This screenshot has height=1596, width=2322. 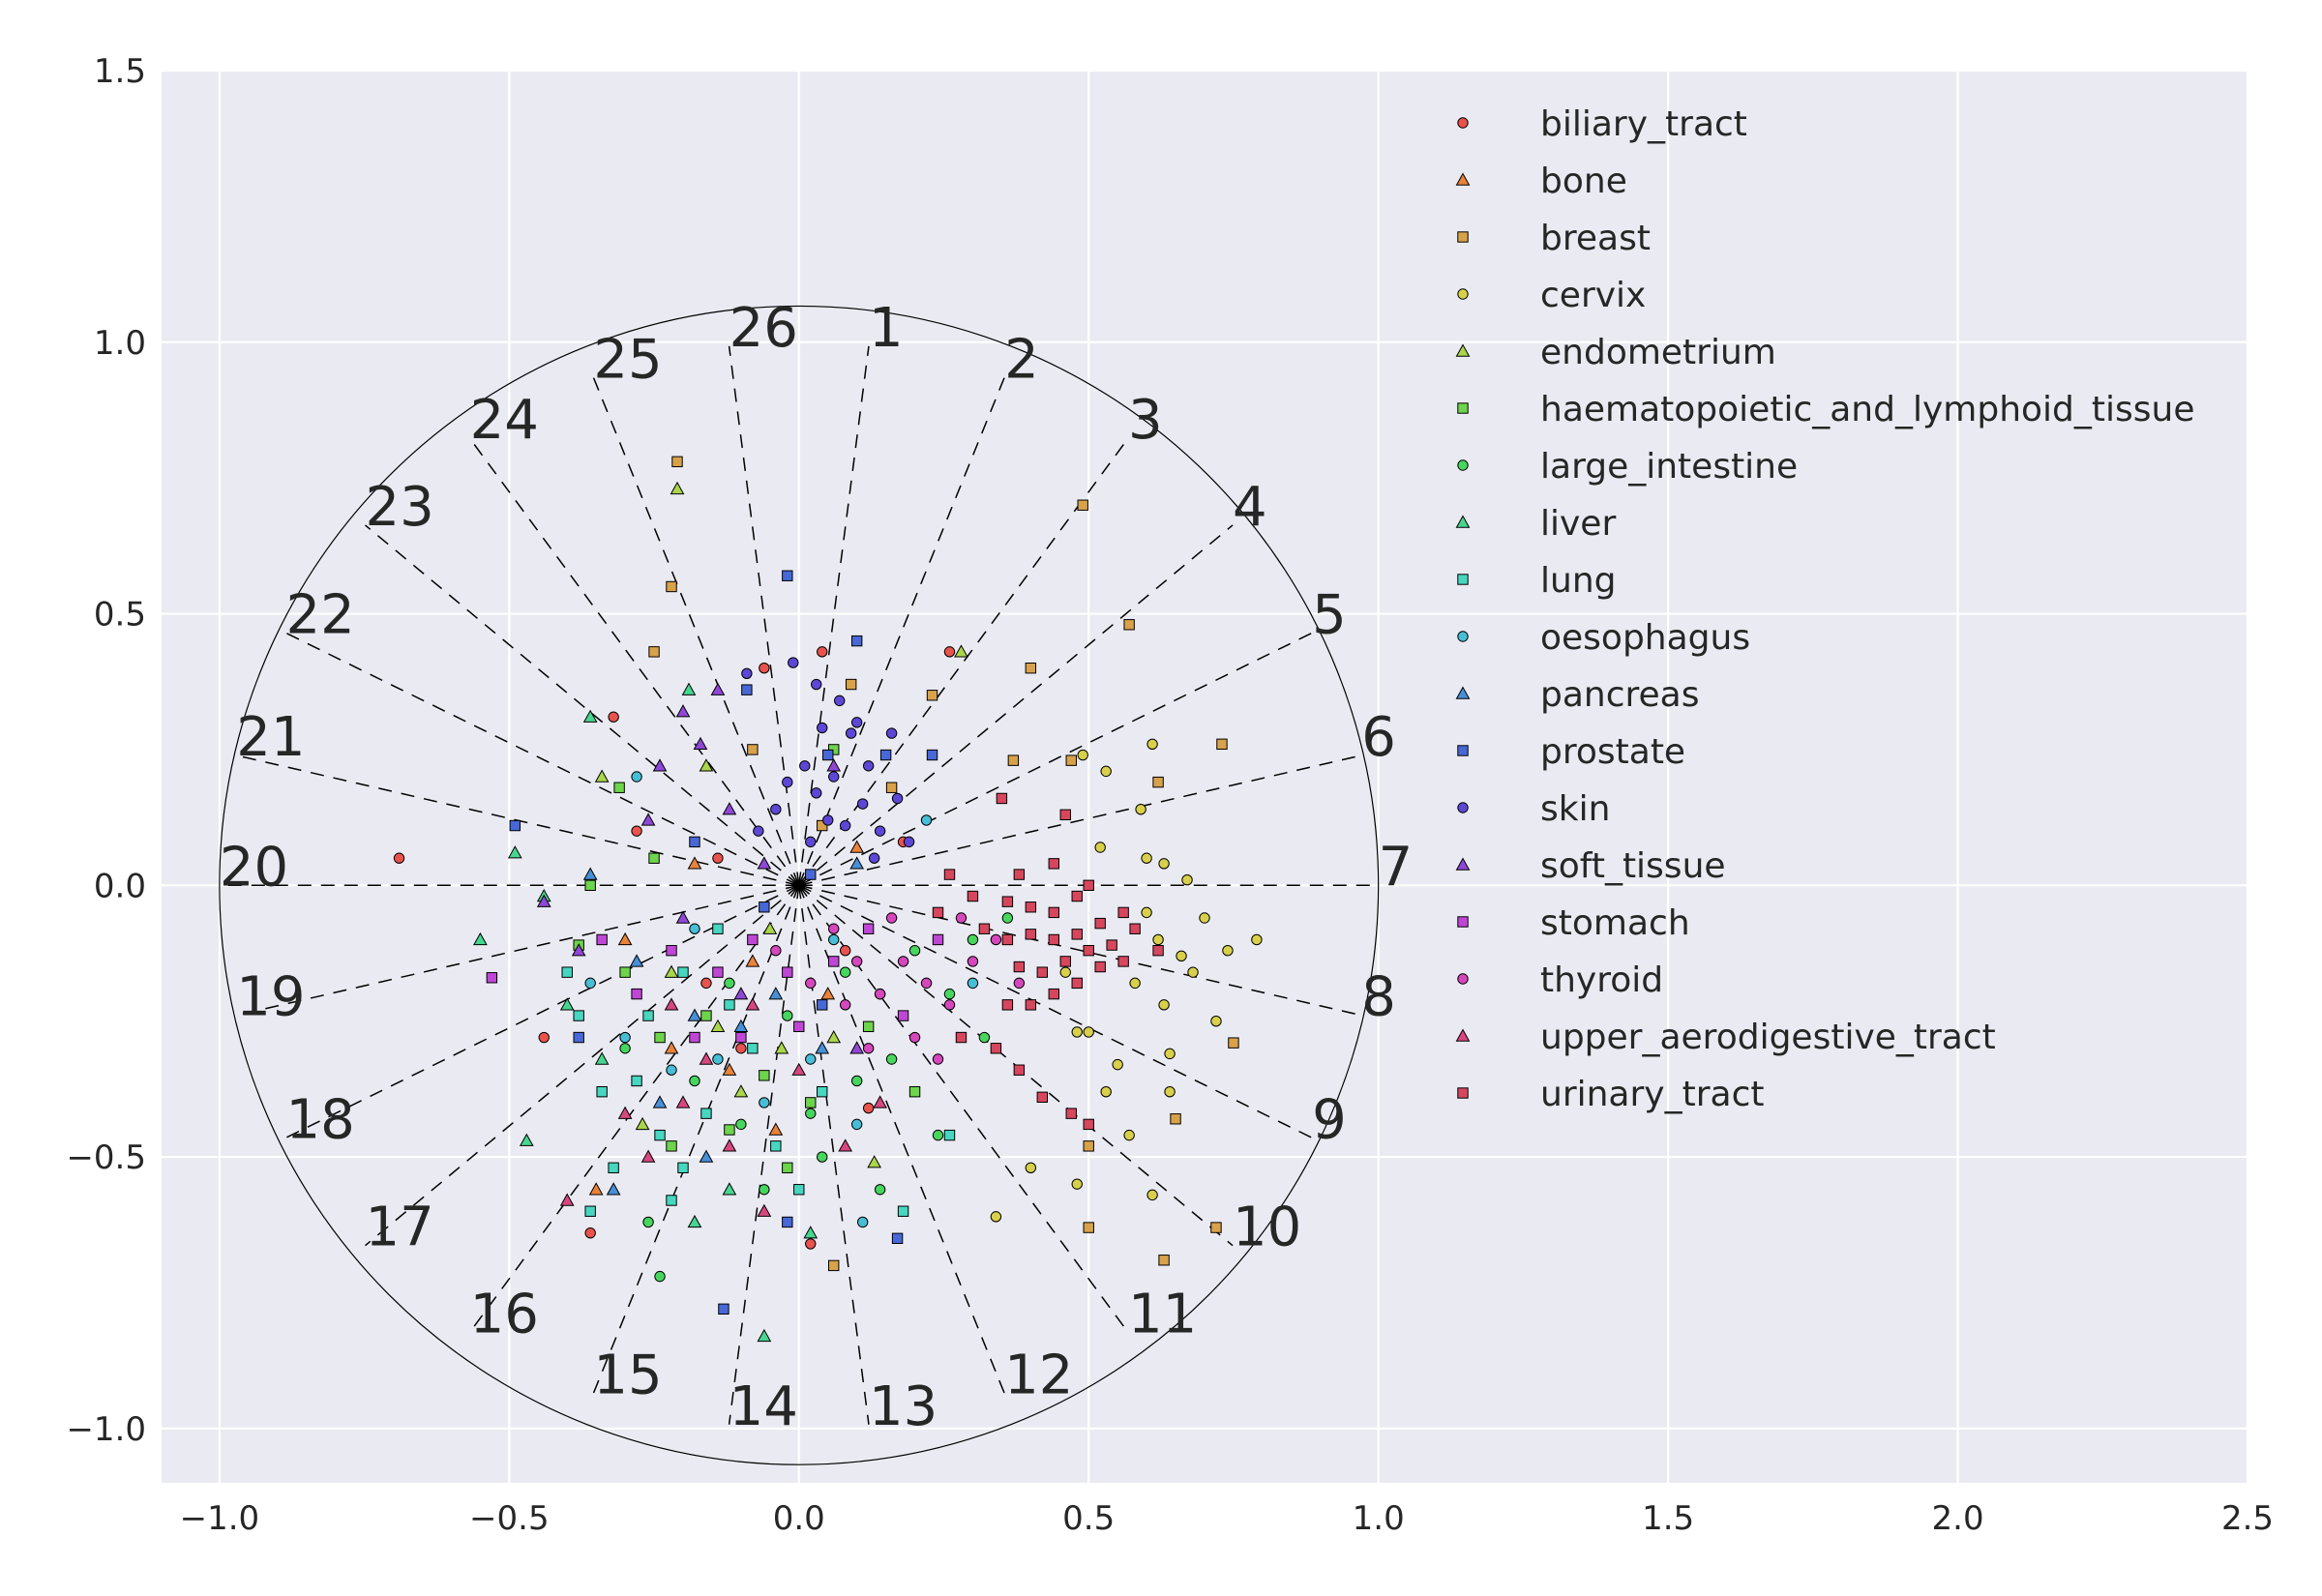 What do you see at coordinates (1329, 1119) in the screenshot?
I see `anchor-label: 9` at bounding box center [1329, 1119].